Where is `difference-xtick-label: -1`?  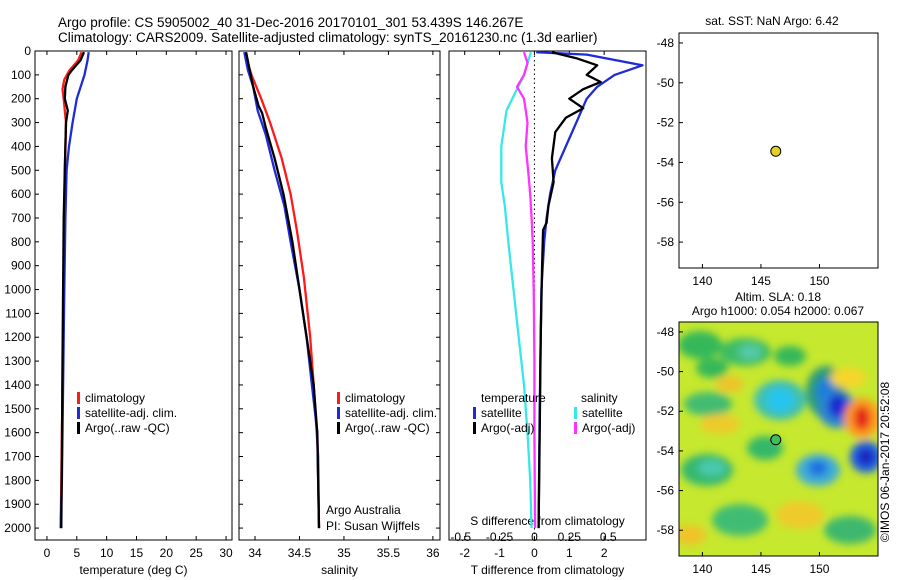 difference-xtick-label: -1 is located at coordinates (499, 553).